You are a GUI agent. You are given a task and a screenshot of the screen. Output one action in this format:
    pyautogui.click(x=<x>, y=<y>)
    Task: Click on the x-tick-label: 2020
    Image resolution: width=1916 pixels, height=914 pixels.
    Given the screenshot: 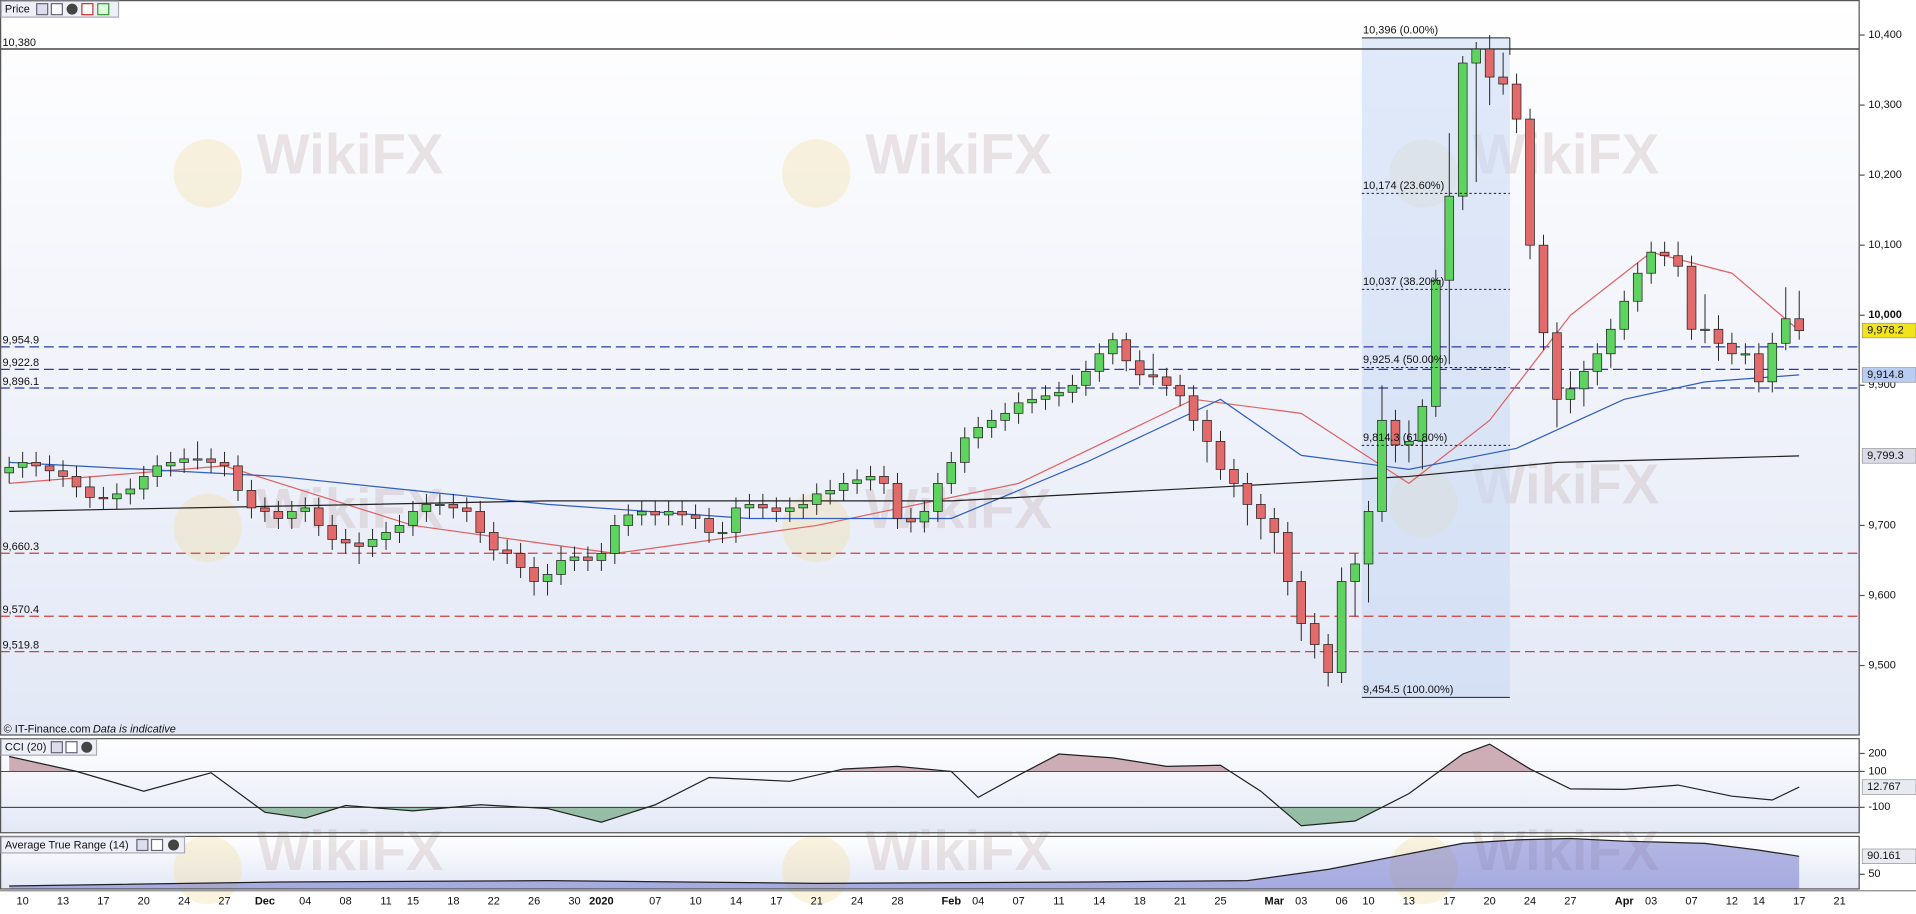 What is the action you would take?
    pyautogui.click(x=601, y=902)
    